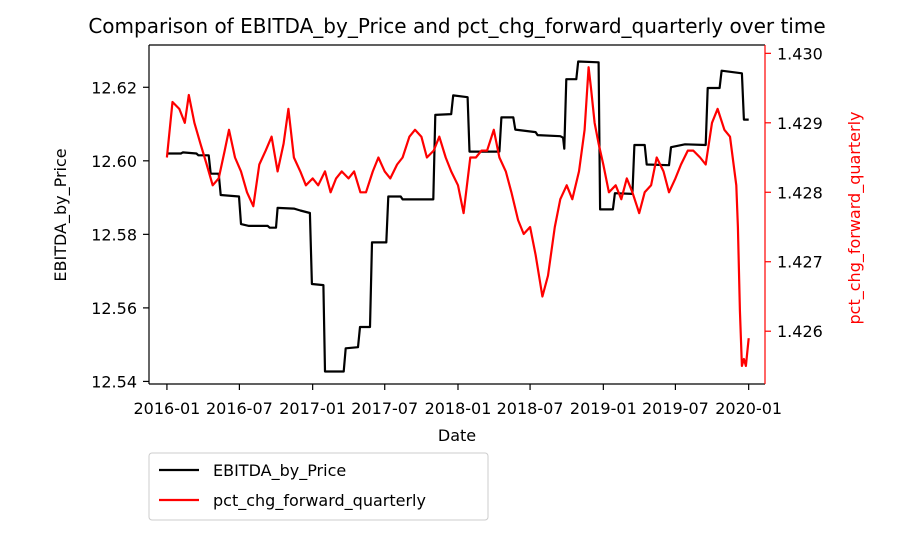 The image size is (914, 534). What do you see at coordinates (800, 123) in the screenshot?
I see `y-right-tick-label: 1.429` at bounding box center [800, 123].